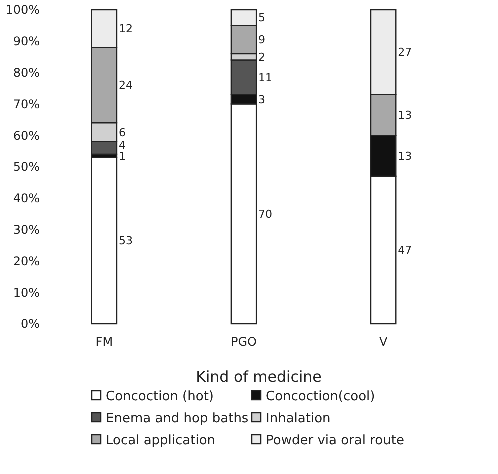  What do you see at coordinates (298, 419) in the screenshot?
I see `legend-label: Inhalation` at bounding box center [298, 419].